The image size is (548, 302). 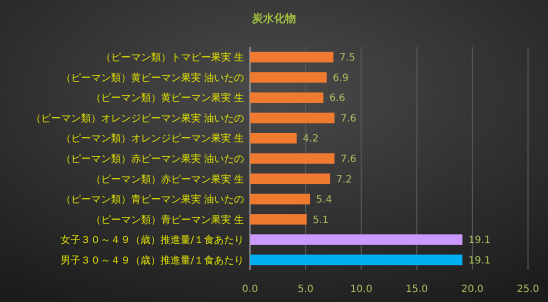 What do you see at coordinates (250, 289) in the screenshot?
I see `x-tick-label: 0.0` at bounding box center [250, 289].